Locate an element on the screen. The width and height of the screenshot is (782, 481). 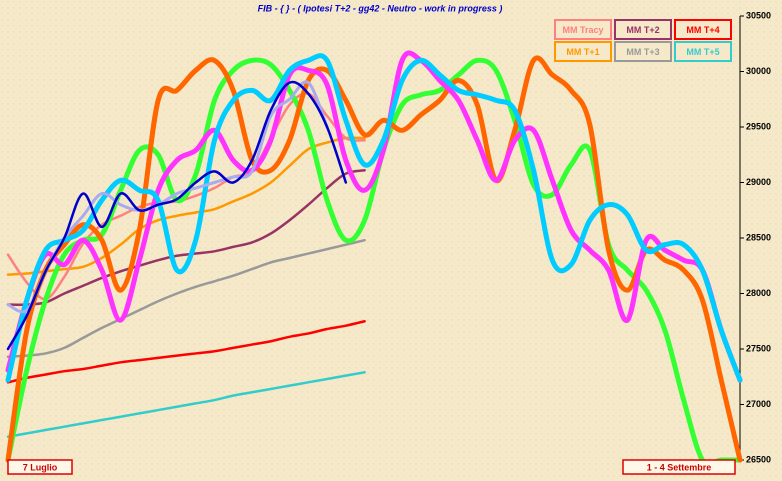
y-tick-label: 26500 is located at coordinates (758, 459).